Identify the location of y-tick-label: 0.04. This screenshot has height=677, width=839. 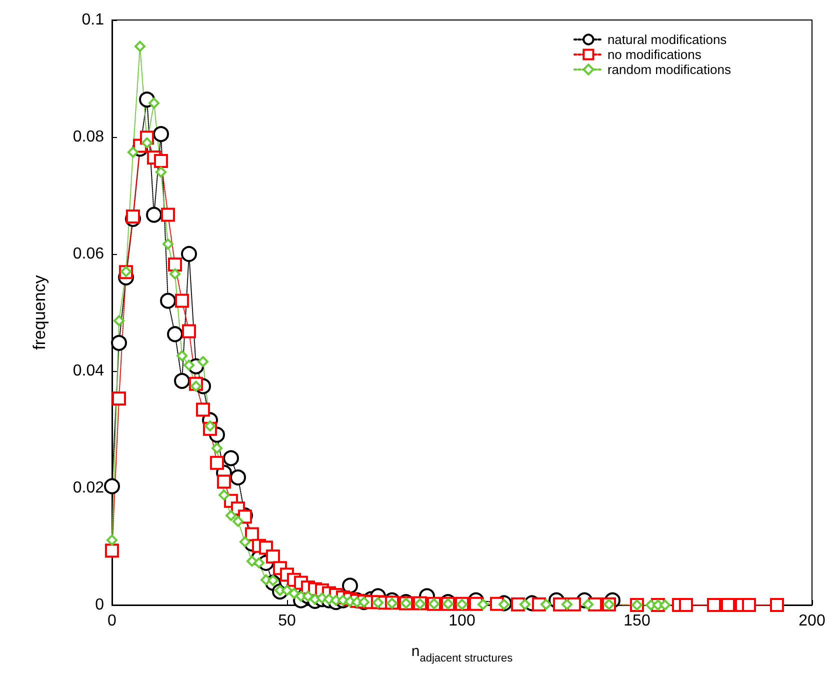
(88, 371).